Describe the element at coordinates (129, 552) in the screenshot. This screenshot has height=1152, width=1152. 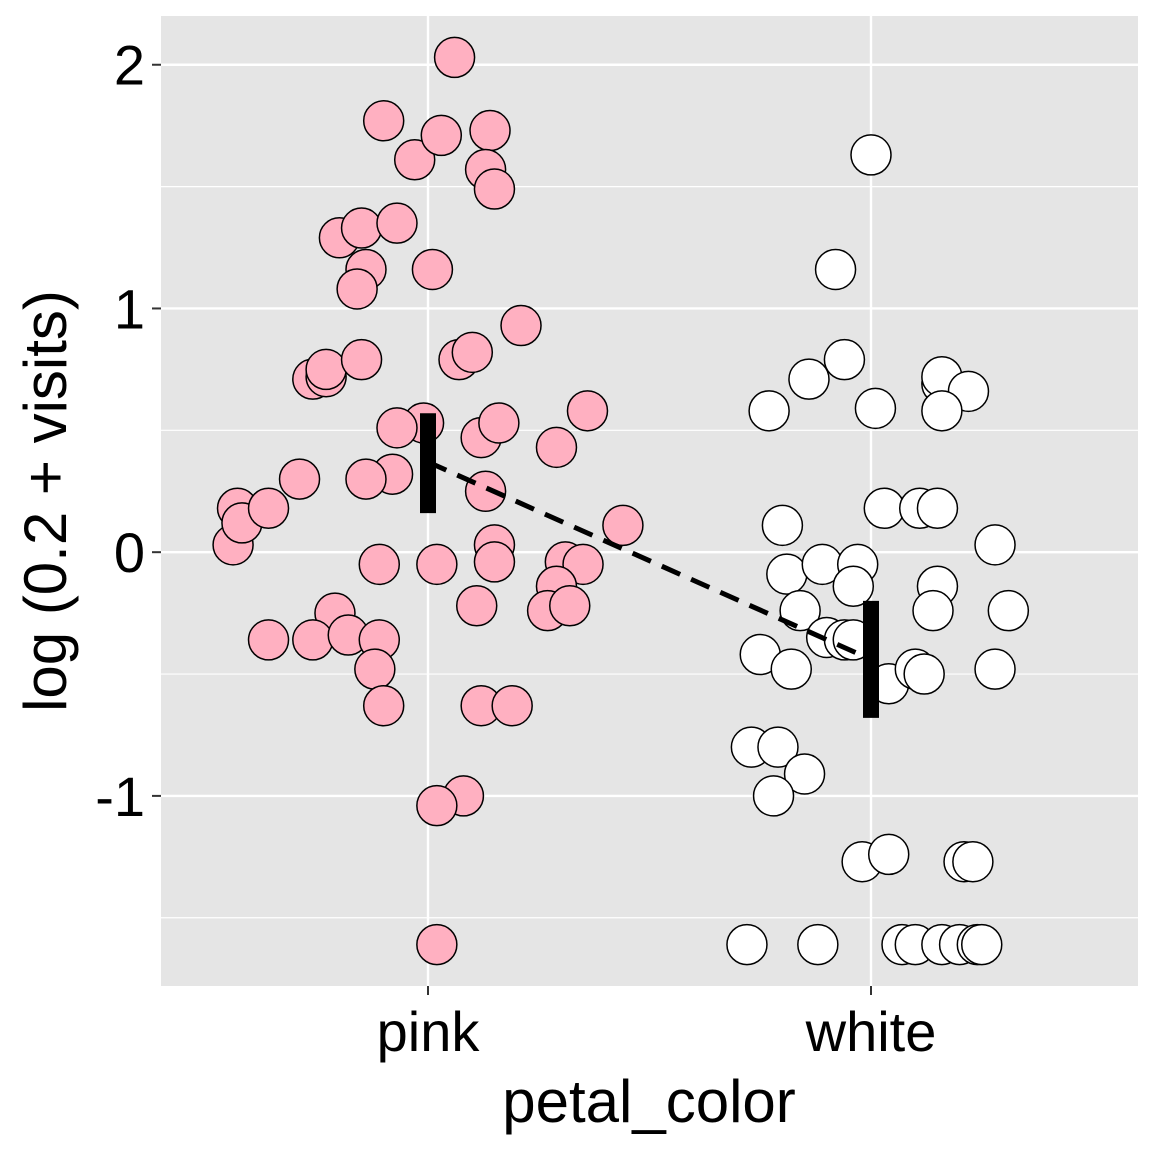
I see `y-tick-label: 0` at that location.